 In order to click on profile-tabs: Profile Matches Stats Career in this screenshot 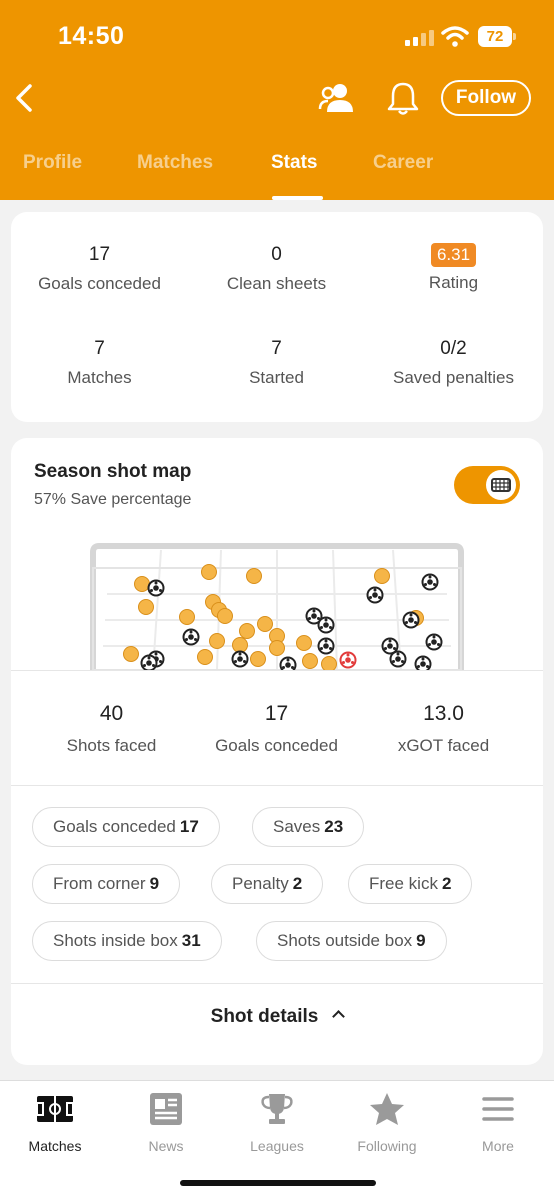, I will do `click(277, 175)`.